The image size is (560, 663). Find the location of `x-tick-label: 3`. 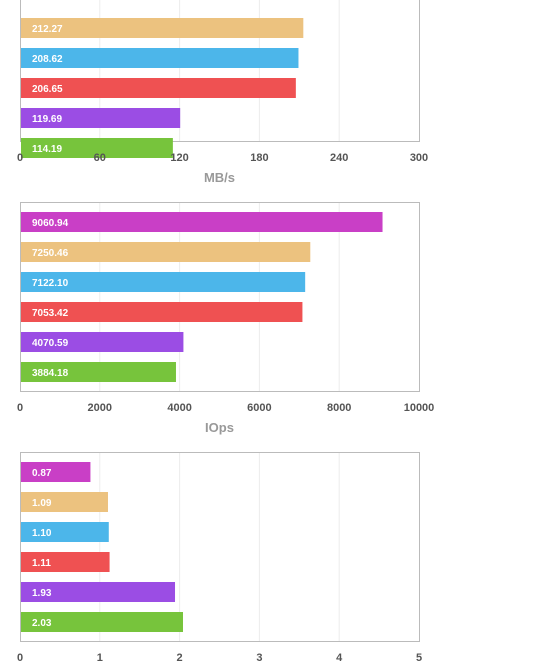

x-tick-label: 3 is located at coordinates (259, 657).